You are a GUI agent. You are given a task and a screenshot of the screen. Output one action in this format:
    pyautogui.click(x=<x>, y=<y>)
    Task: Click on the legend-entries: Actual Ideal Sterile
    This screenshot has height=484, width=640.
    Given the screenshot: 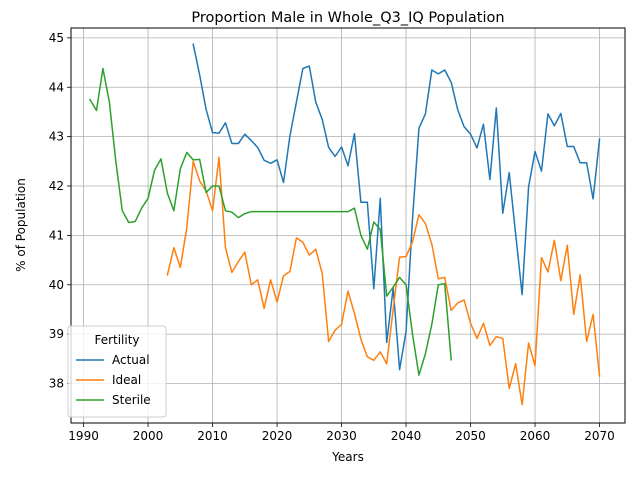 What is the action you would take?
    pyautogui.click(x=113, y=380)
    